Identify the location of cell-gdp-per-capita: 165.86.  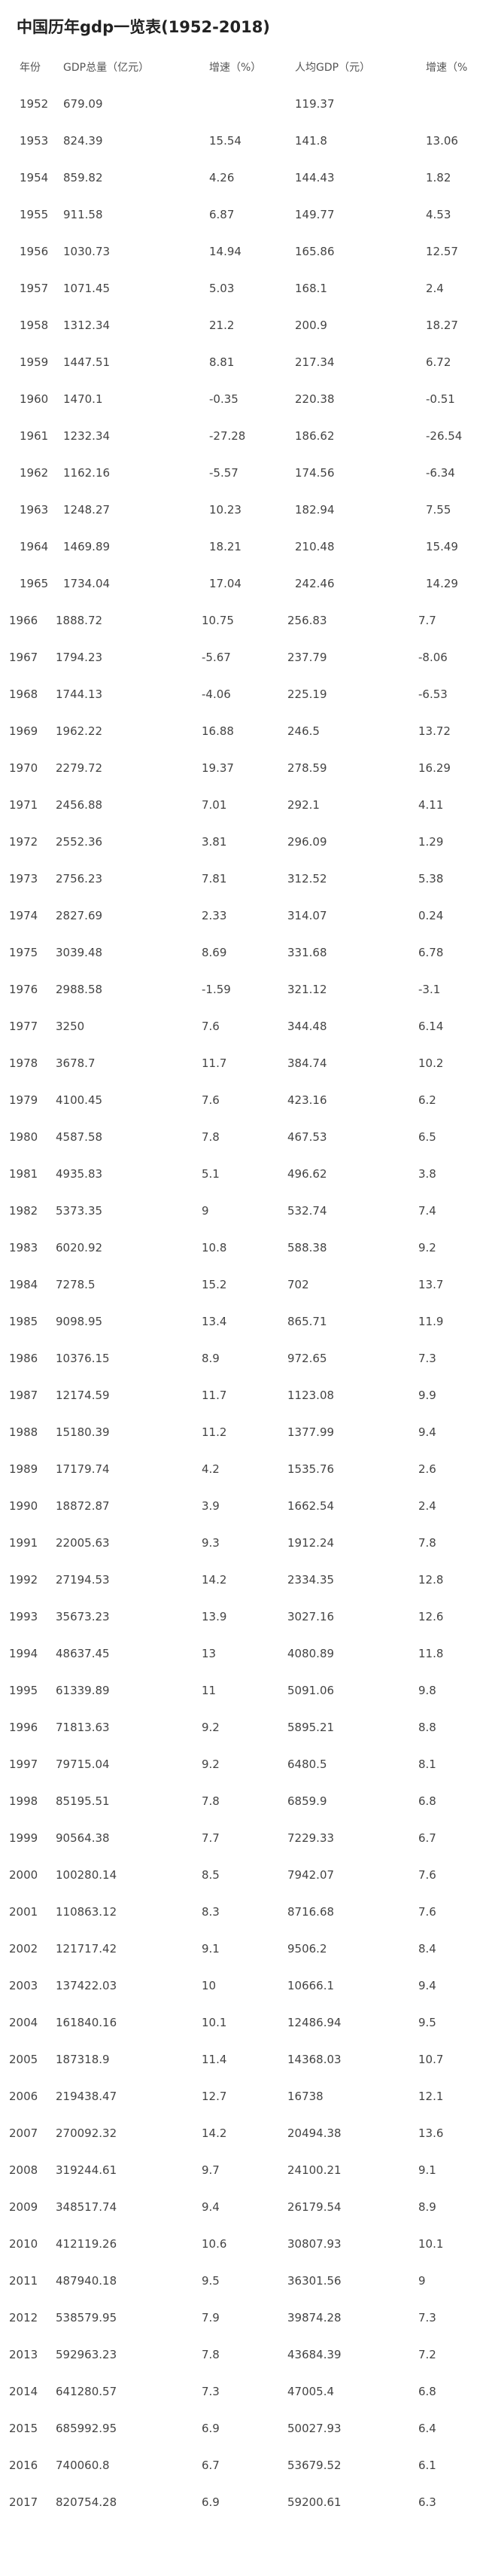
(315, 251).